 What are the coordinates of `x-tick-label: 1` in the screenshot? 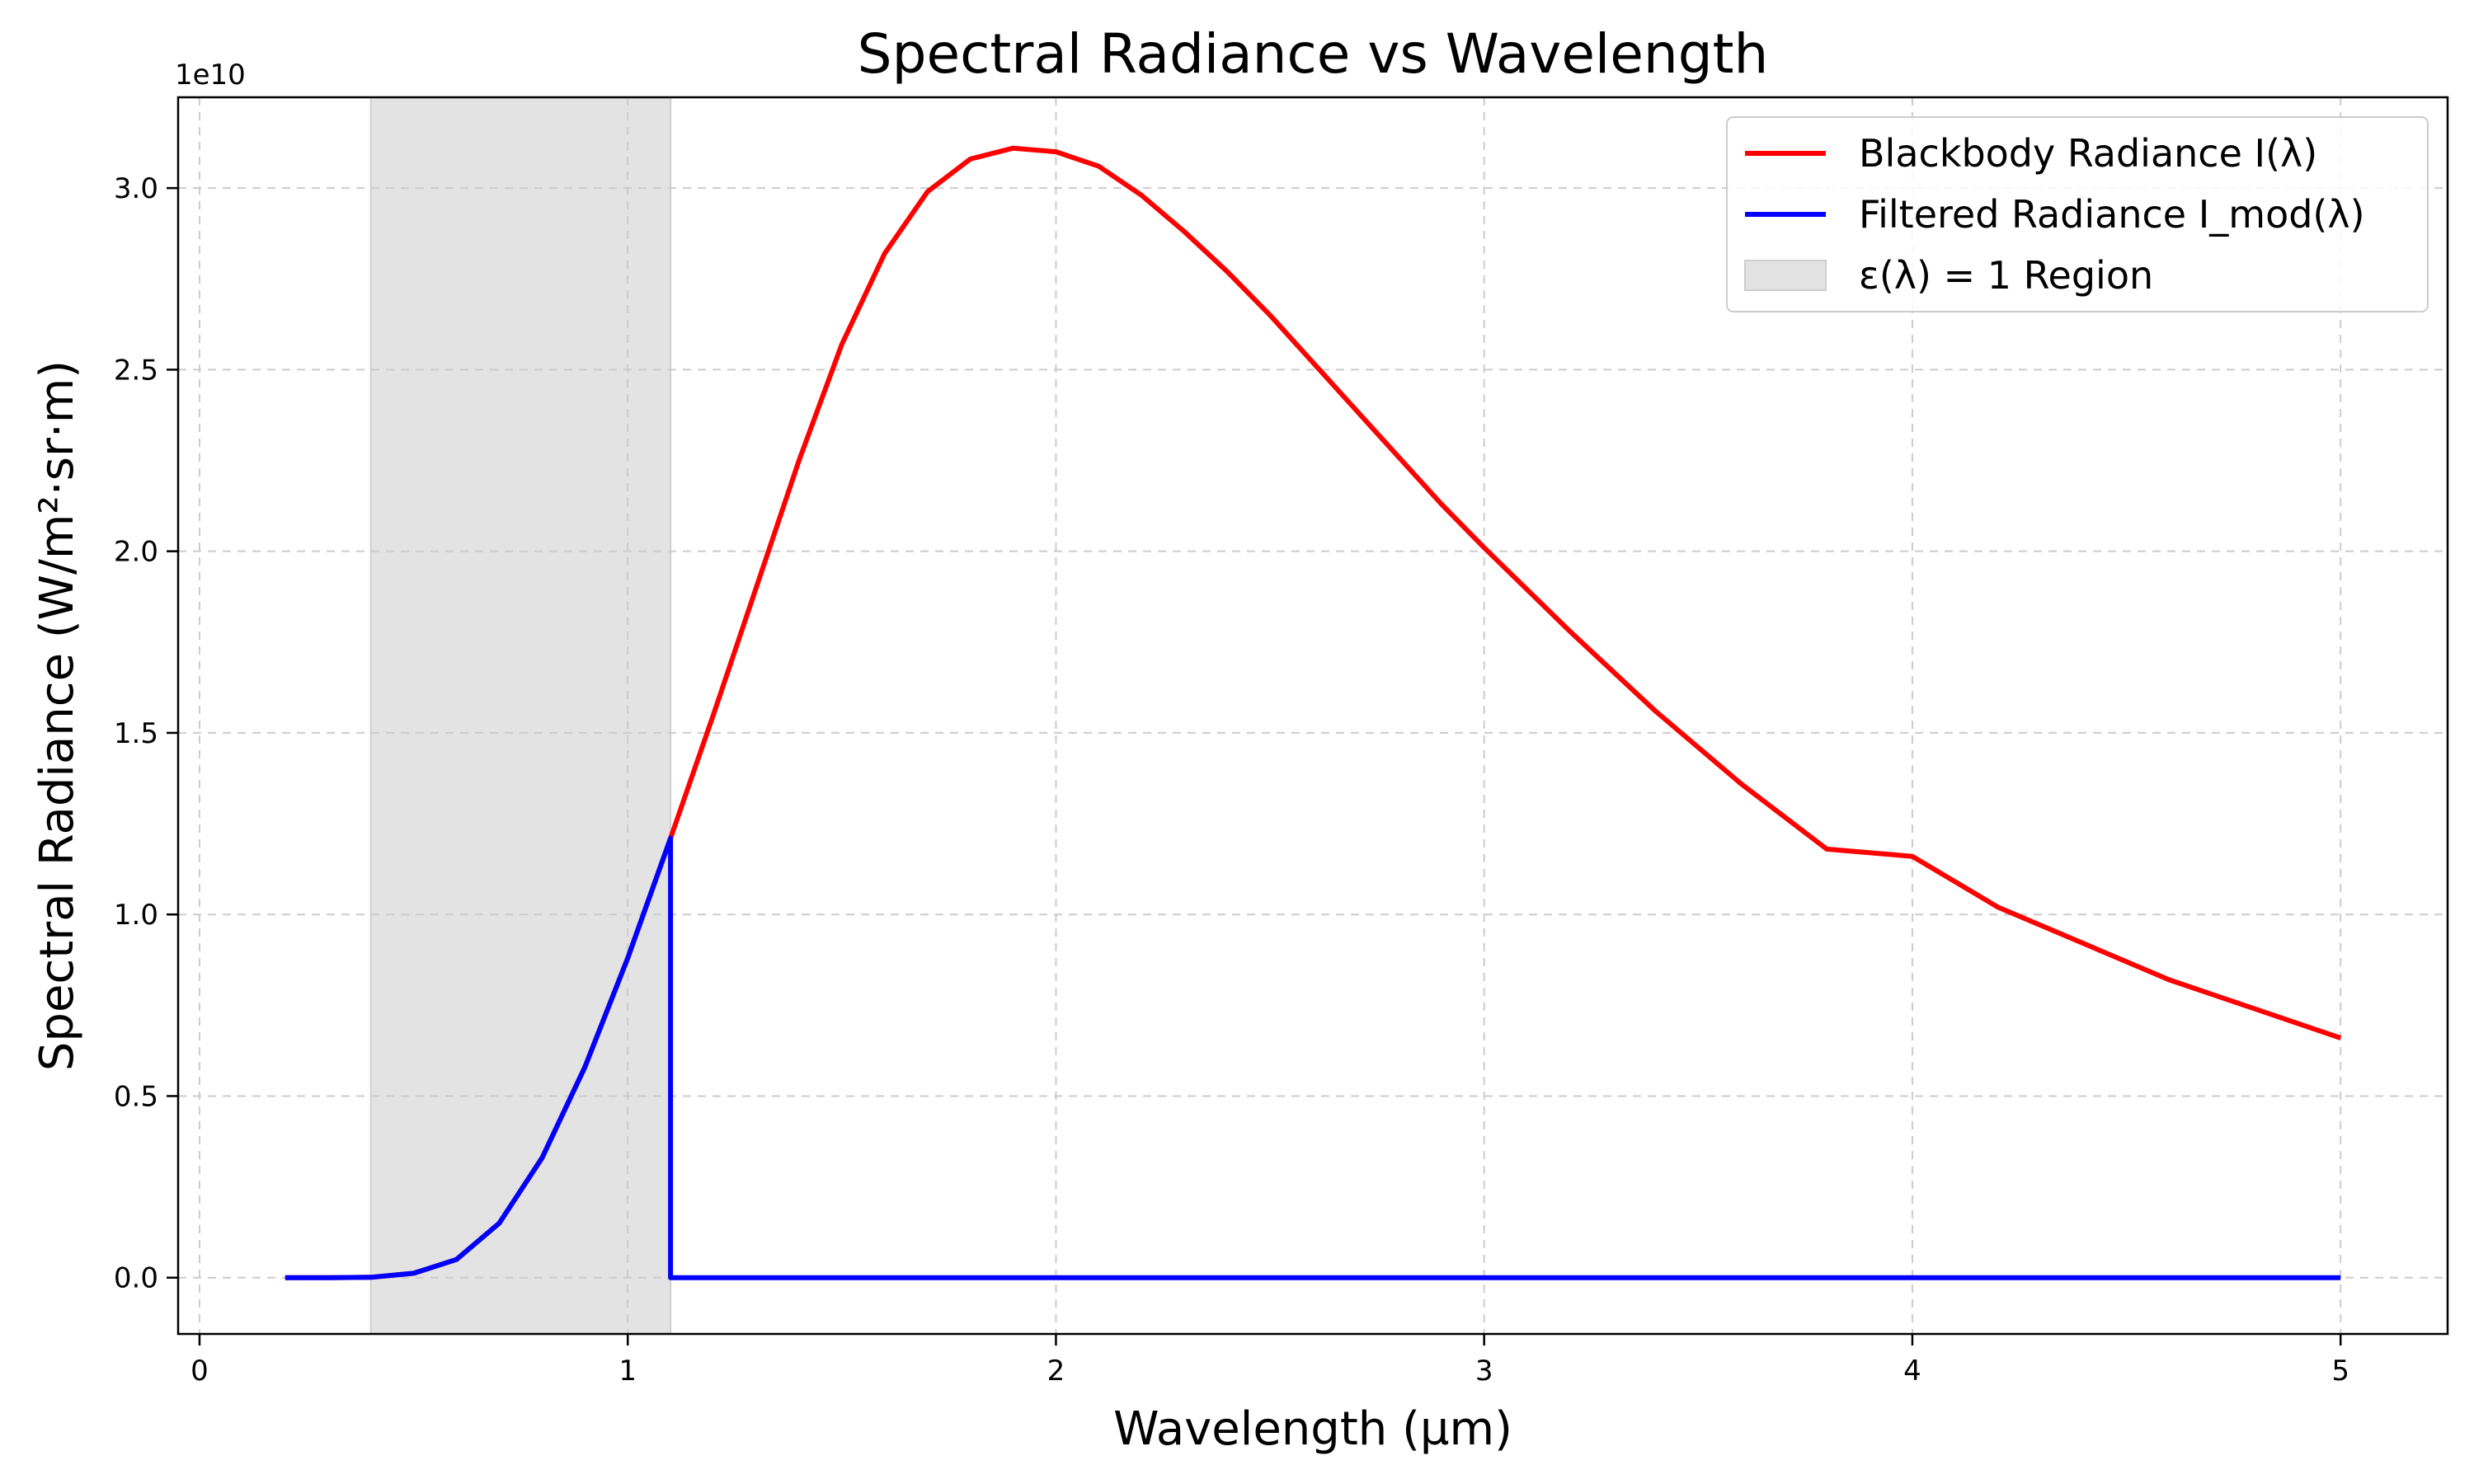 It's located at (627, 1371).